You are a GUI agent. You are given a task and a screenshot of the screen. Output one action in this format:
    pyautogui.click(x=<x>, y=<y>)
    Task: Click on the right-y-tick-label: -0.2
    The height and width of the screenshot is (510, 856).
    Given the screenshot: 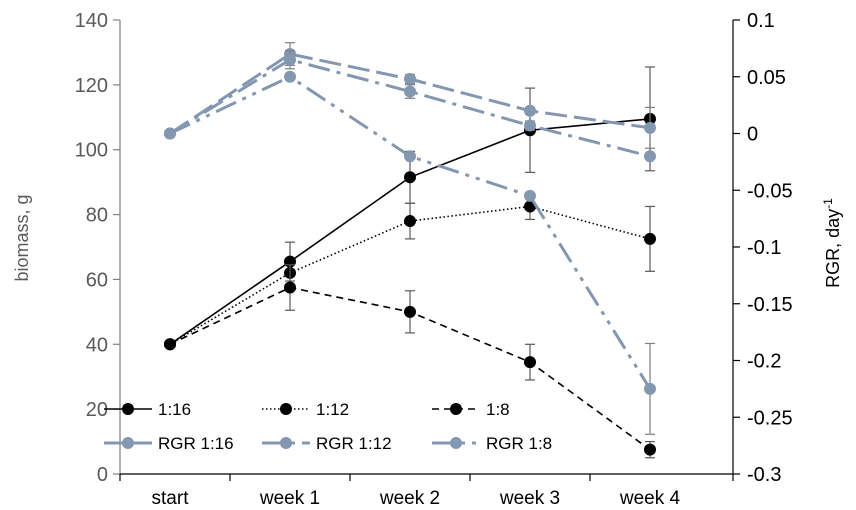 What is the action you would take?
    pyautogui.click(x=764, y=362)
    